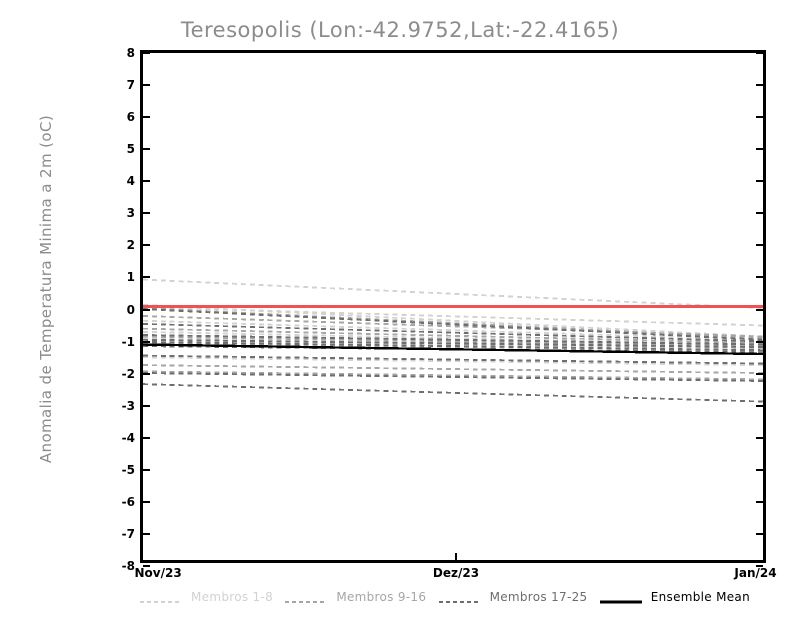 The width and height of the screenshot is (800, 618). What do you see at coordinates (456, 556) in the screenshot?
I see `x-tick-mark` at bounding box center [456, 556].